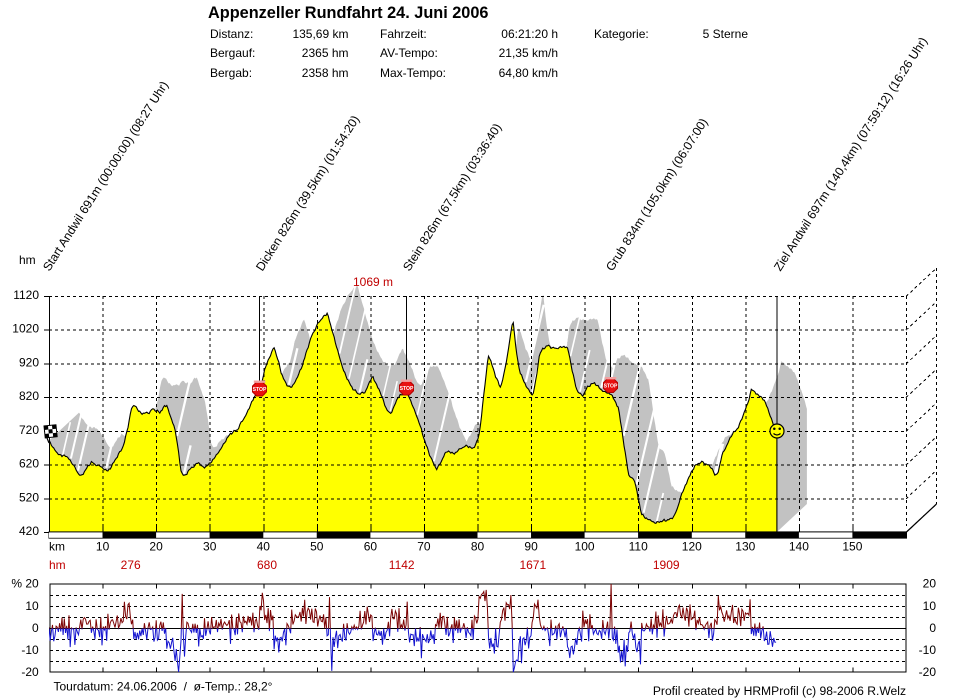 This screenshot has width=956, height=698. What do you see at coordinates (29, 430) in the screenshot?
I see `svg-text: 720` at bounding box center [29, 430].